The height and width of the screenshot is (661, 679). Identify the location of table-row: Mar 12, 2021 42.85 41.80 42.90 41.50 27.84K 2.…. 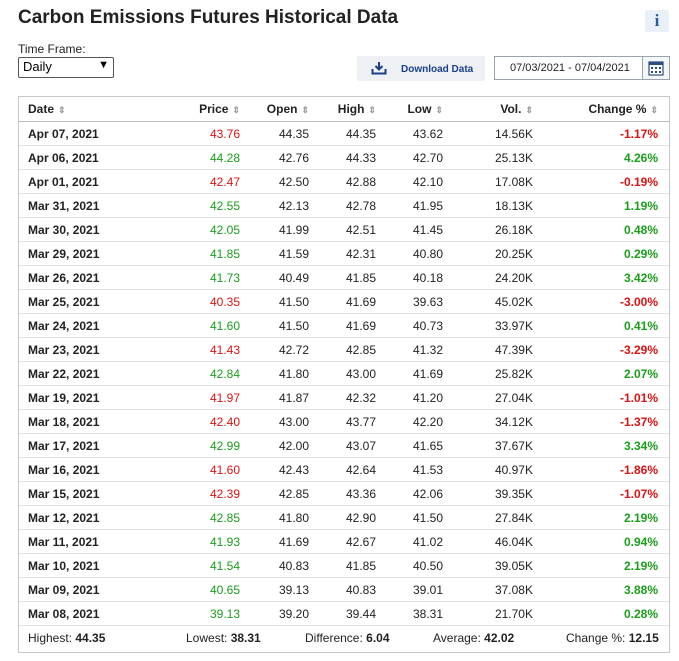
(344, 517).